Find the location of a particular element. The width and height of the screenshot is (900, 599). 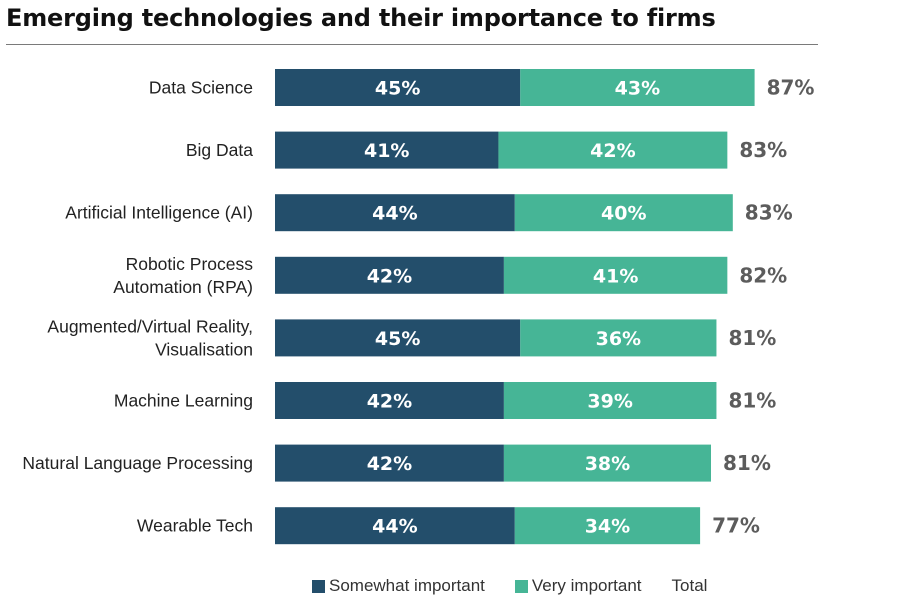

category-label-line: Natural Language Processing is located at coordinates (137, 463).